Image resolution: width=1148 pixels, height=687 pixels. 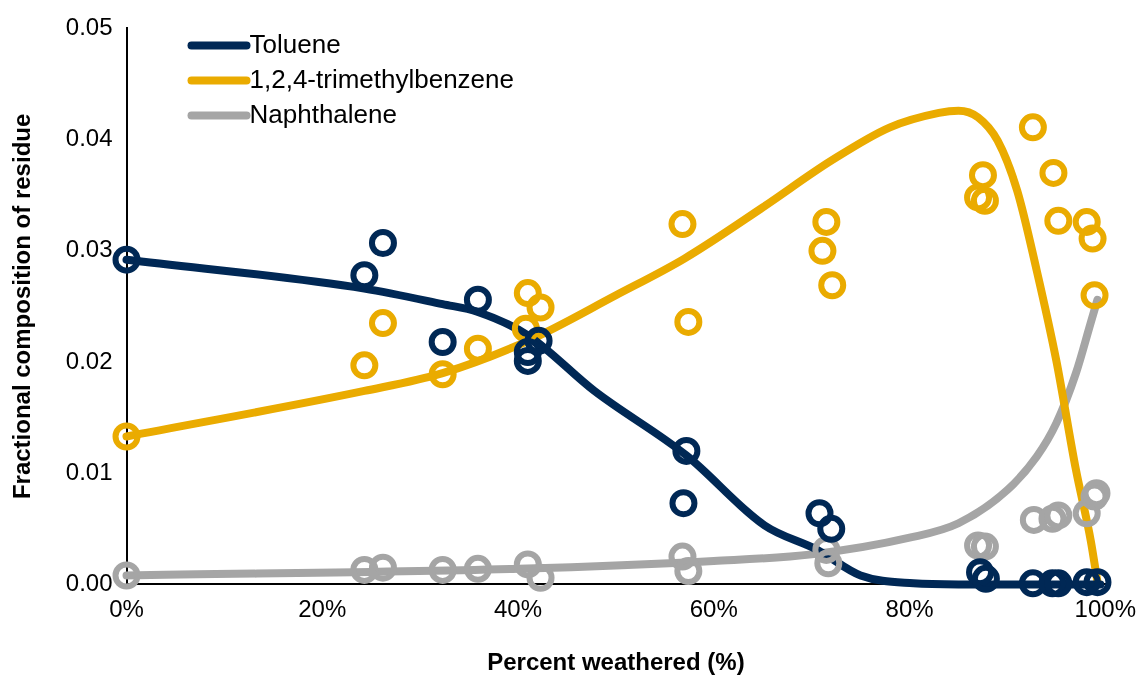 I want to click on legend-label: Toluene, so click(x=295, y=43).